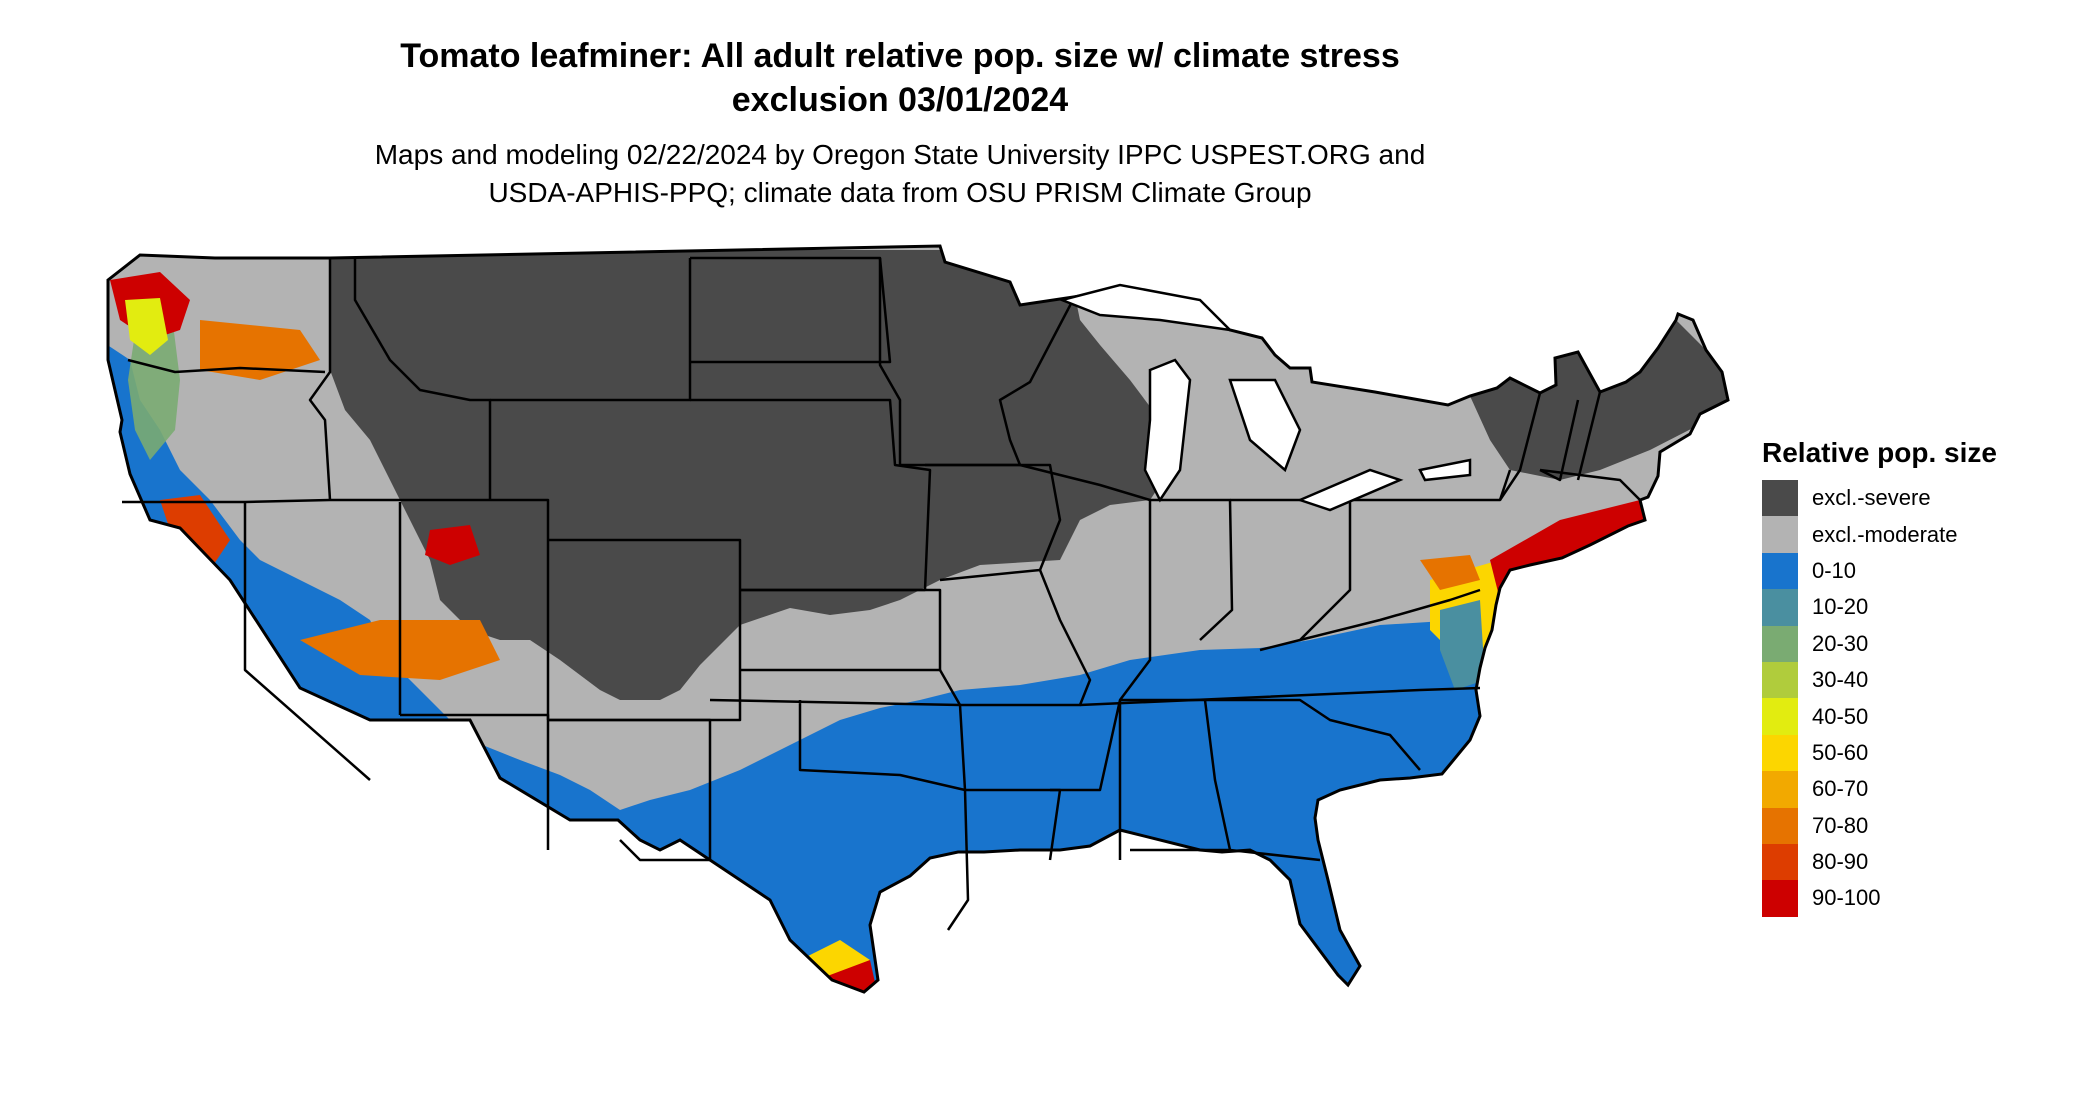  What do you see at coordinates (1350, 490) in the screenshot?
I see `lake-erie` at bounding box center [1350, 490].